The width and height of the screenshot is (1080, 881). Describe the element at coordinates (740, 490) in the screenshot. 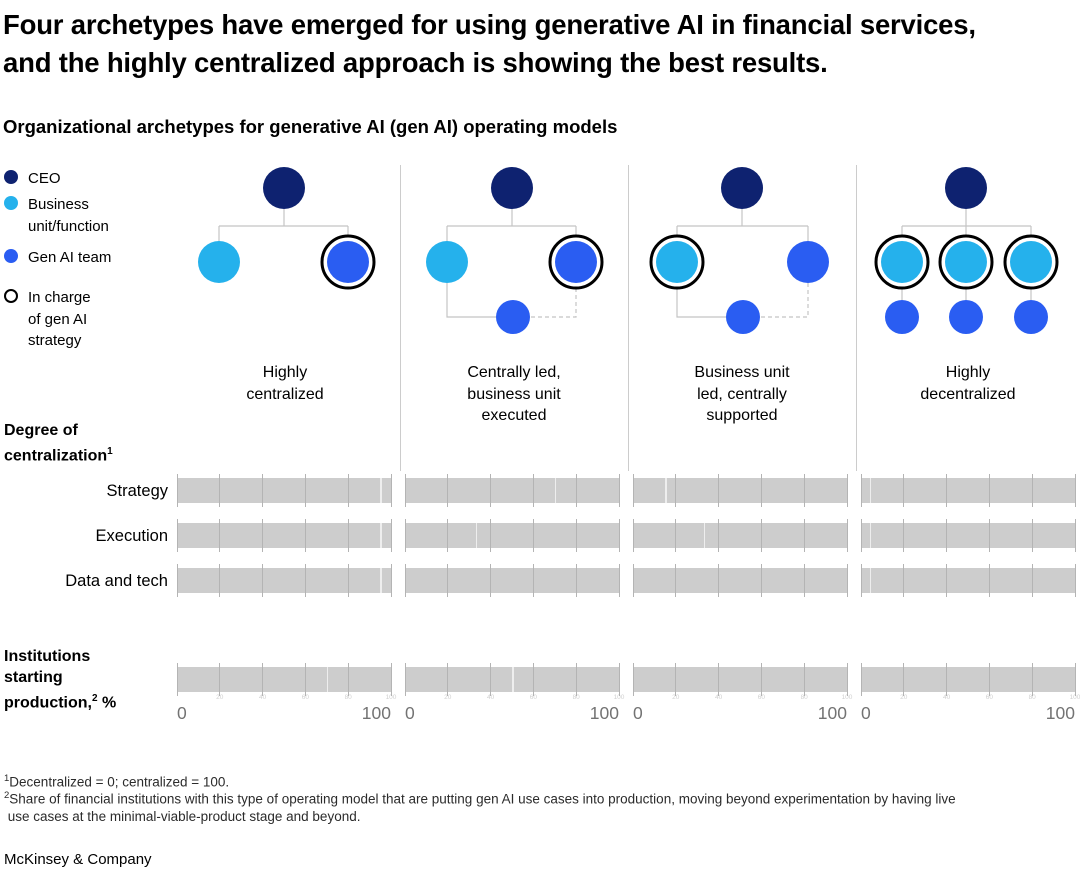

I see `bar-strategy-col3` at that location.